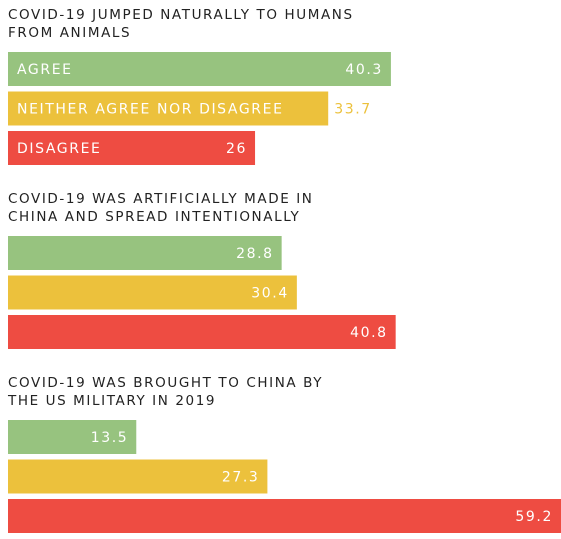 This screenshot has width=561, height=539. I want to click on value-label: 33.7, so click(353, 110).